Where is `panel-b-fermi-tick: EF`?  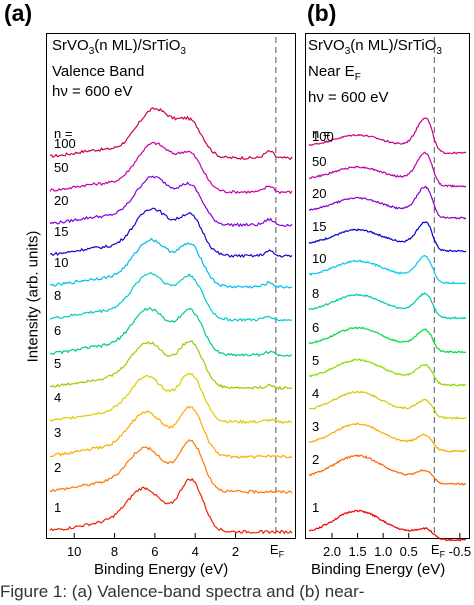
panel-b-fermi-tick: EF is located at coordinates (438, 551).